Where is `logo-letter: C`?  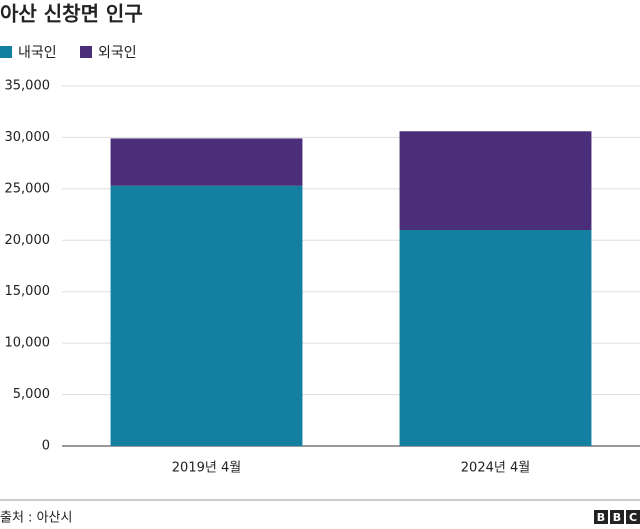 logo-letter: C is located at coordinates (633, 517).